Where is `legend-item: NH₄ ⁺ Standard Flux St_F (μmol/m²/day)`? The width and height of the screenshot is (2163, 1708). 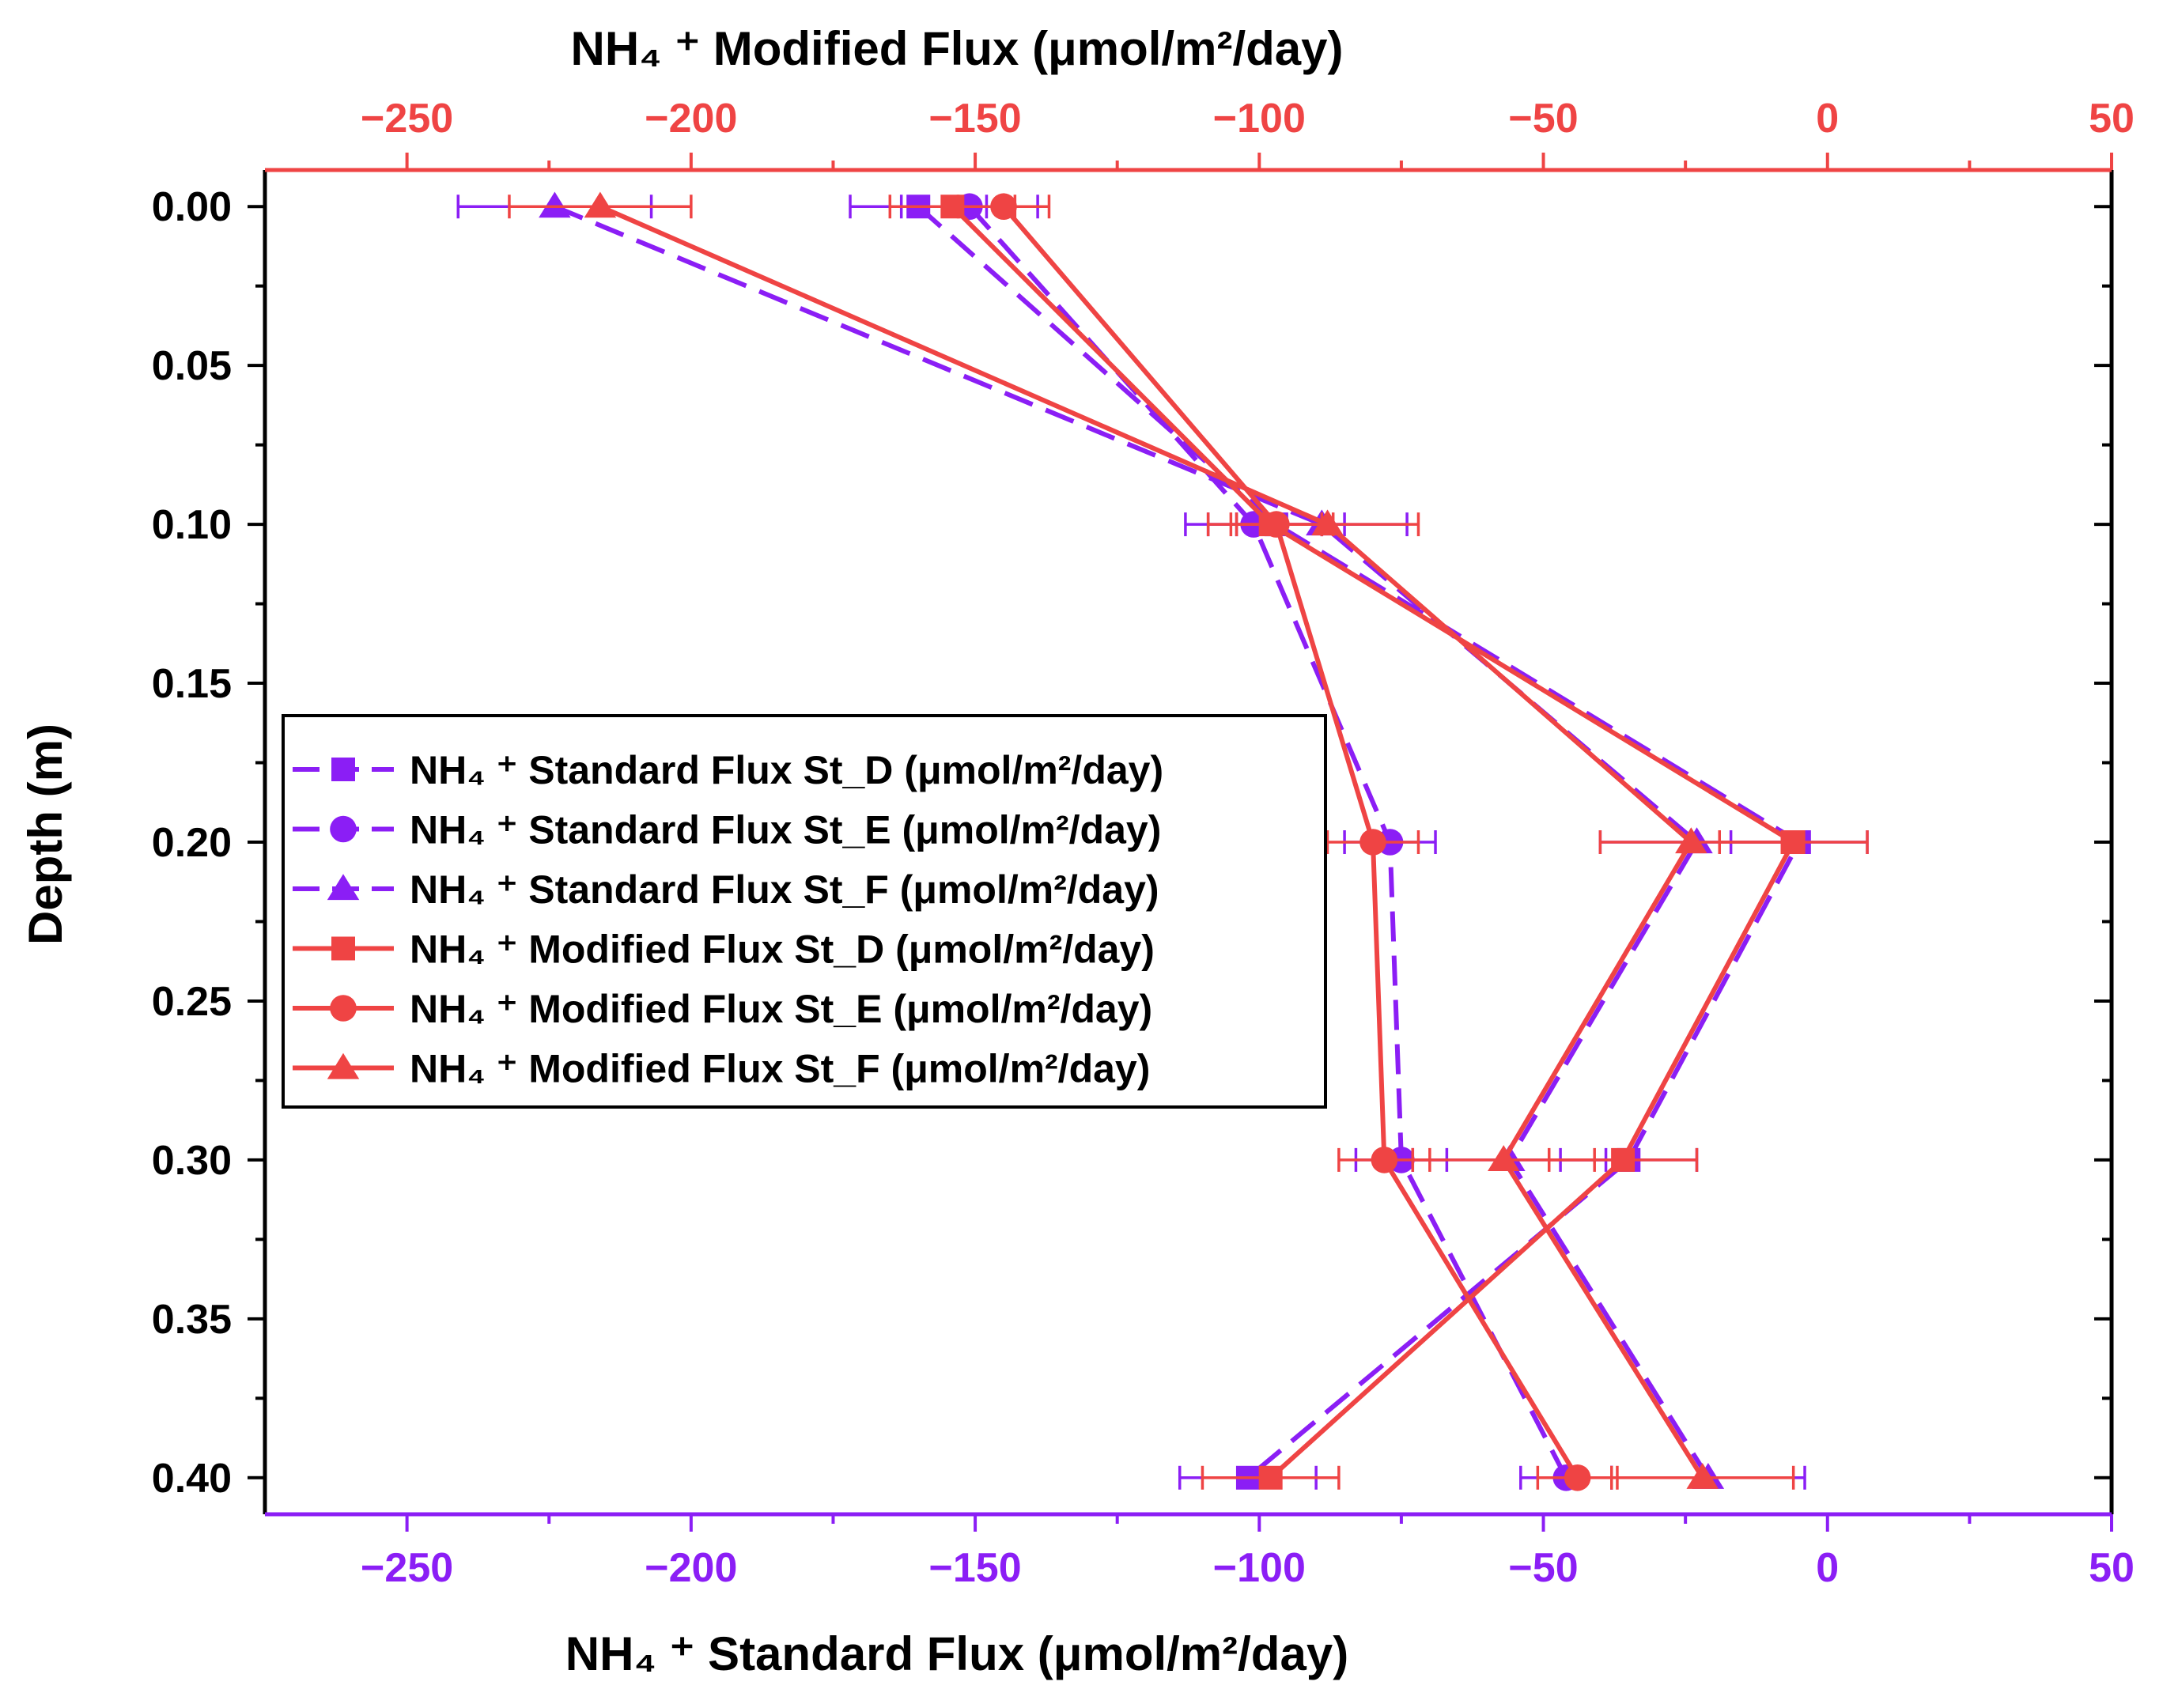
legend-item: NH₄ ⁺ Standard Flux St_F (μmol/m²/day) is located at coordinates (726, 889).